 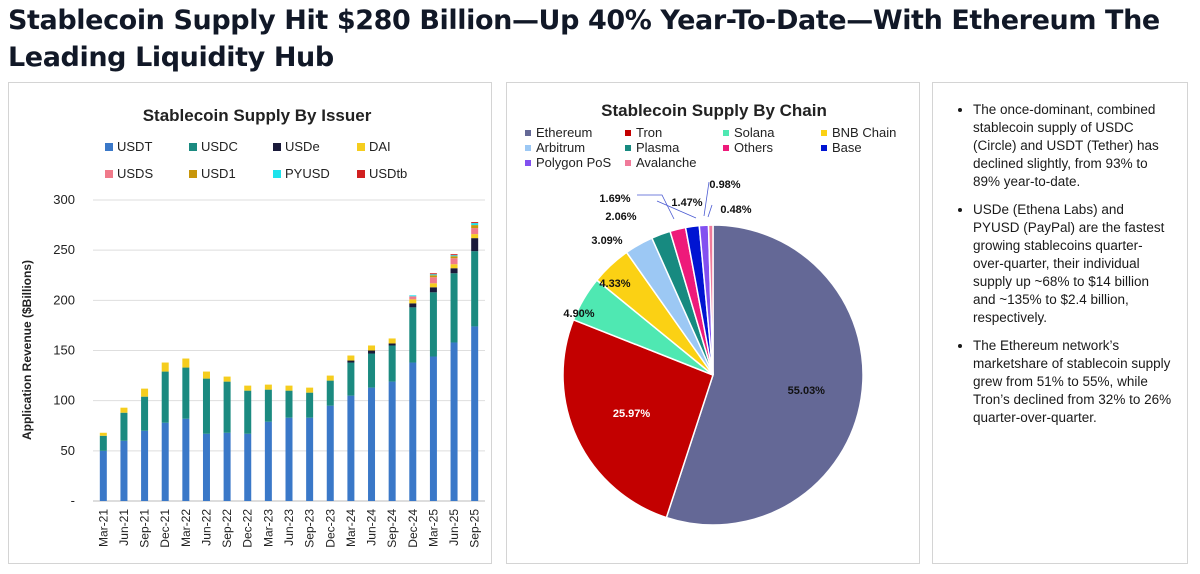 I want to click on legend-label: Tron, so click(x=649, y=132).